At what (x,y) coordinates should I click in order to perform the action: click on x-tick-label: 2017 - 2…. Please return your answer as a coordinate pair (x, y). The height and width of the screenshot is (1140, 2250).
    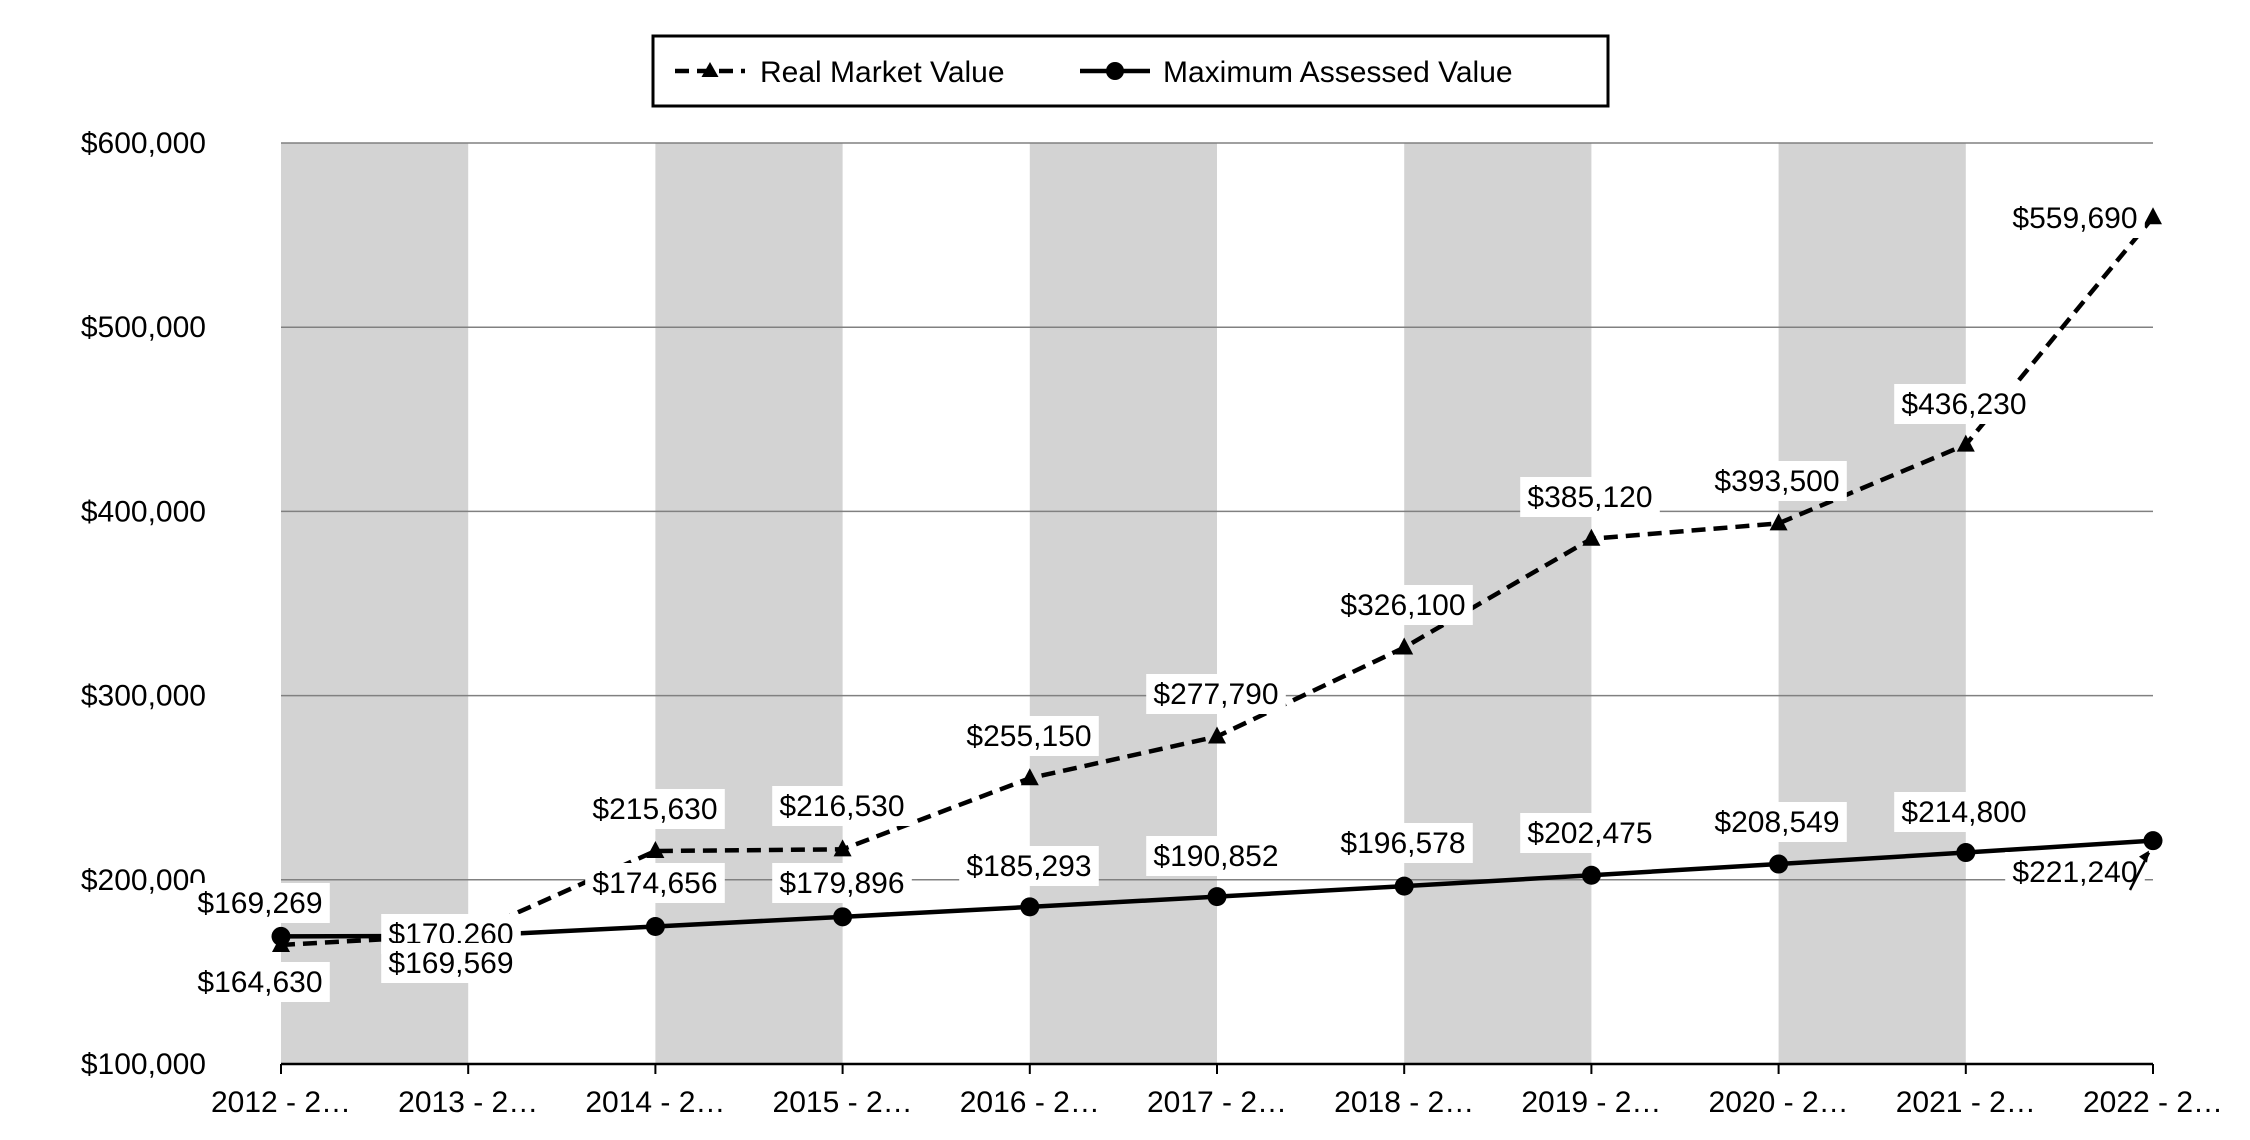
    Looking at the image, I should click on (1217, 1102).